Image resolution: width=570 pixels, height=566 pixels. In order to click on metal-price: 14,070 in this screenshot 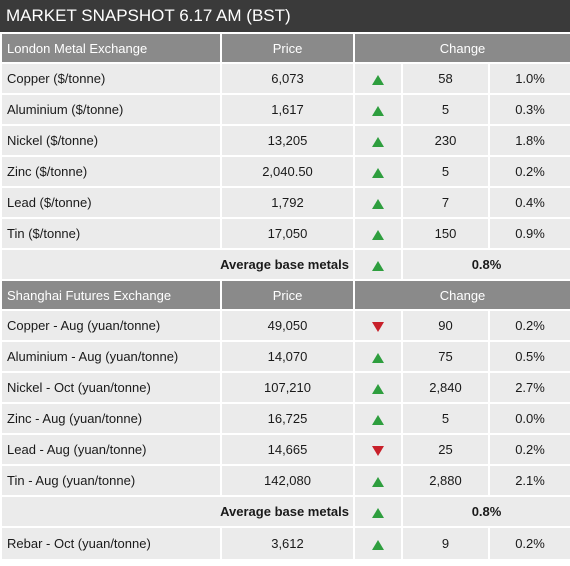, I will do `click(287, 356)`.